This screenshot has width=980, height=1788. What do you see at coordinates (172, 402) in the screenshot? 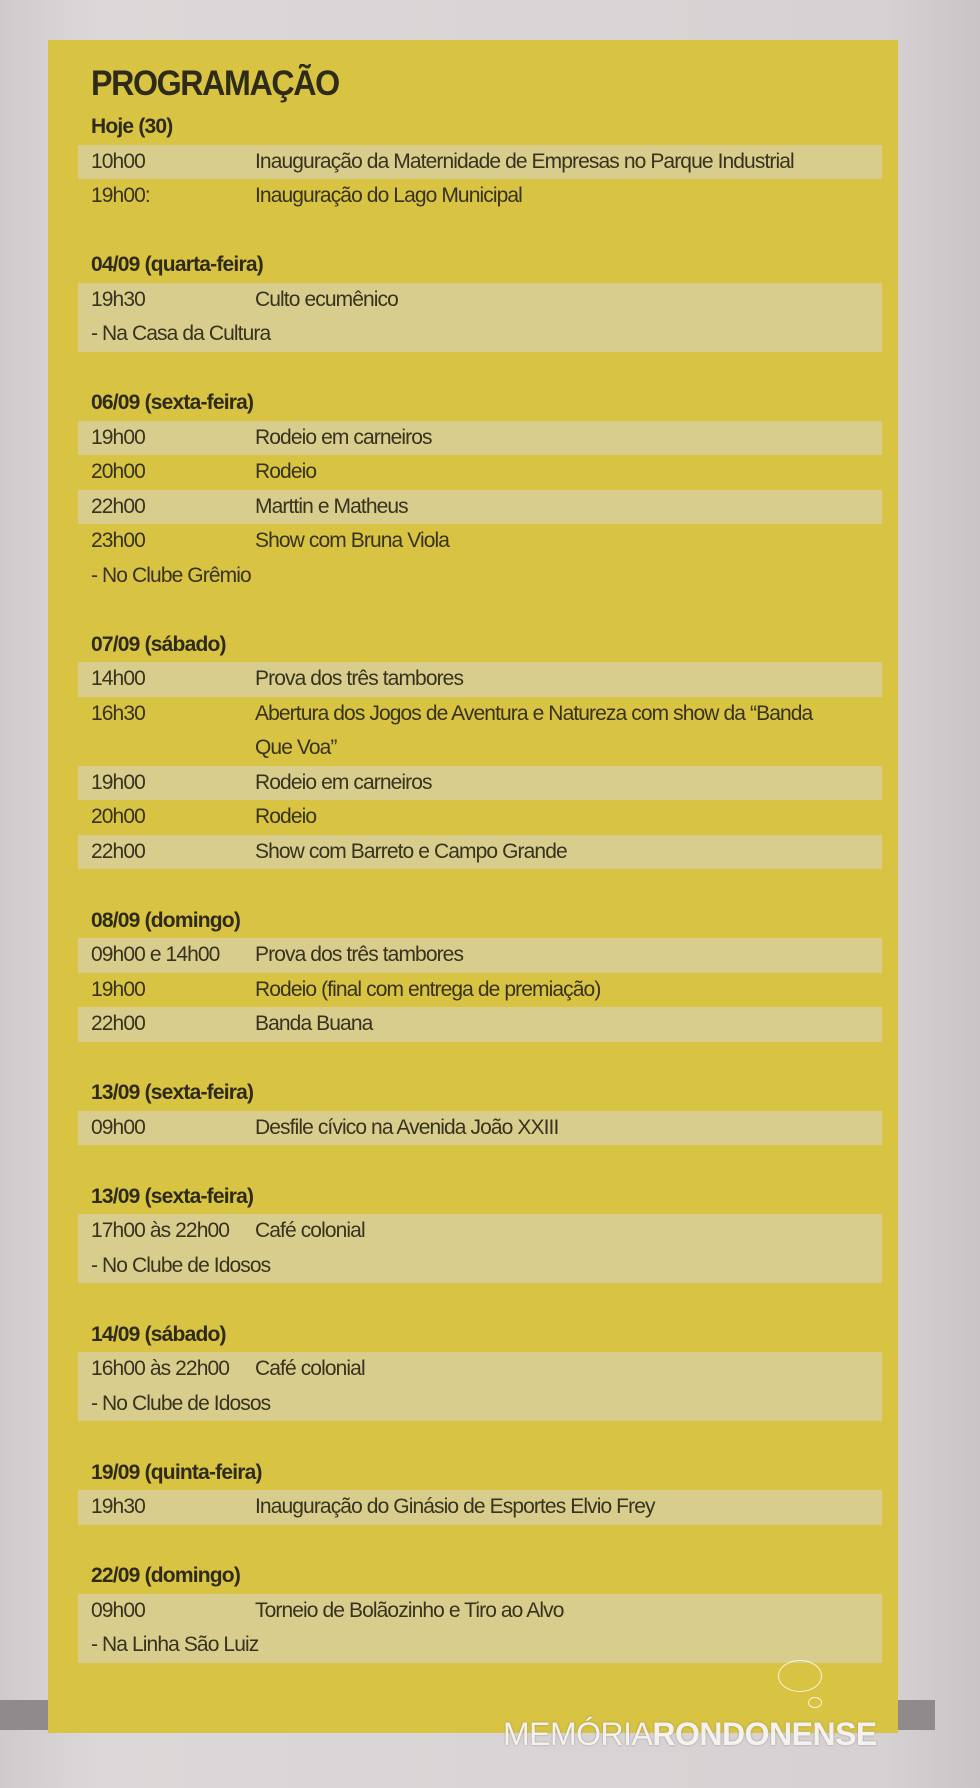
I see `group-heading: 06/09 (sexta-feira)` at bounding box center [172, 402].